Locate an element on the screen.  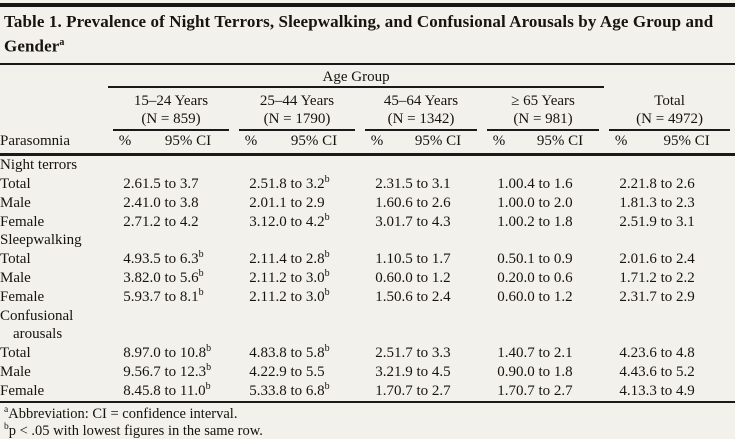
prevalence-percent-cell: 3.8 is located at coordinates (132, 277).